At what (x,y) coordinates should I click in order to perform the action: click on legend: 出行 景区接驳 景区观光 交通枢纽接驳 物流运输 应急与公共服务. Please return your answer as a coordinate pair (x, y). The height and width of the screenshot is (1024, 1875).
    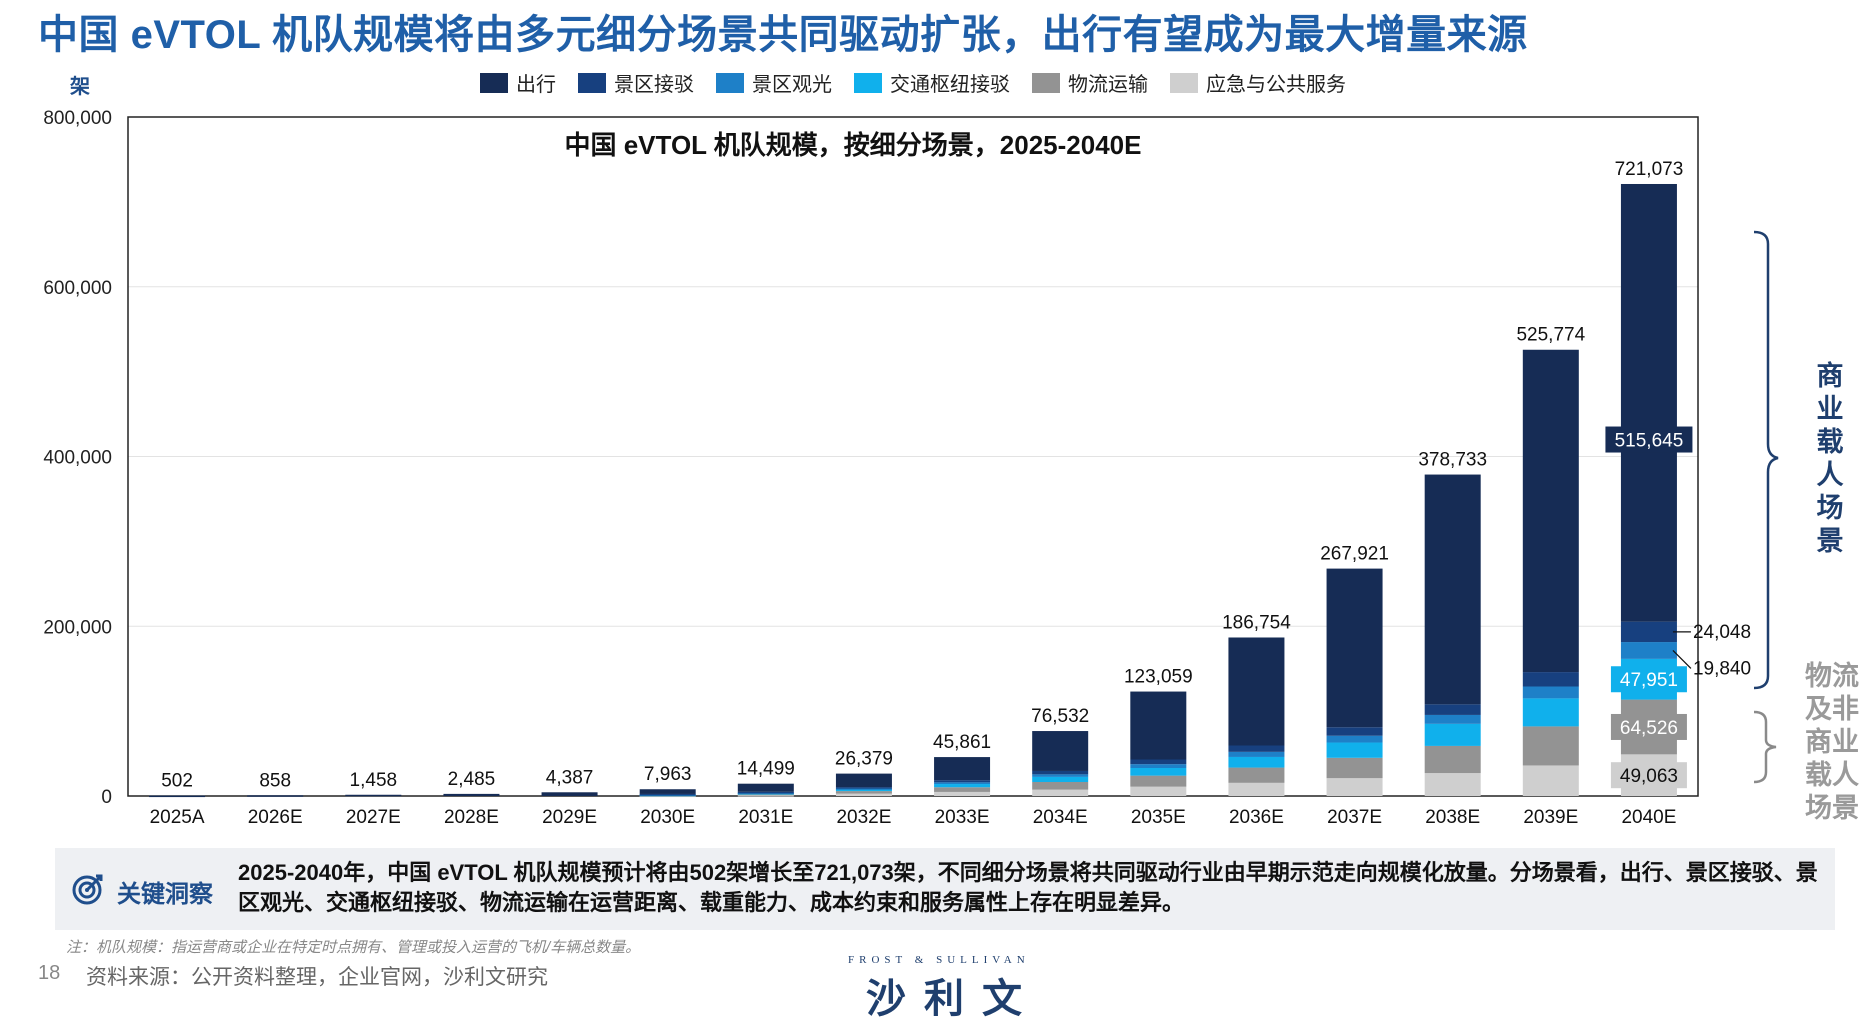
    Looking at the image, I should click on (913, 82).